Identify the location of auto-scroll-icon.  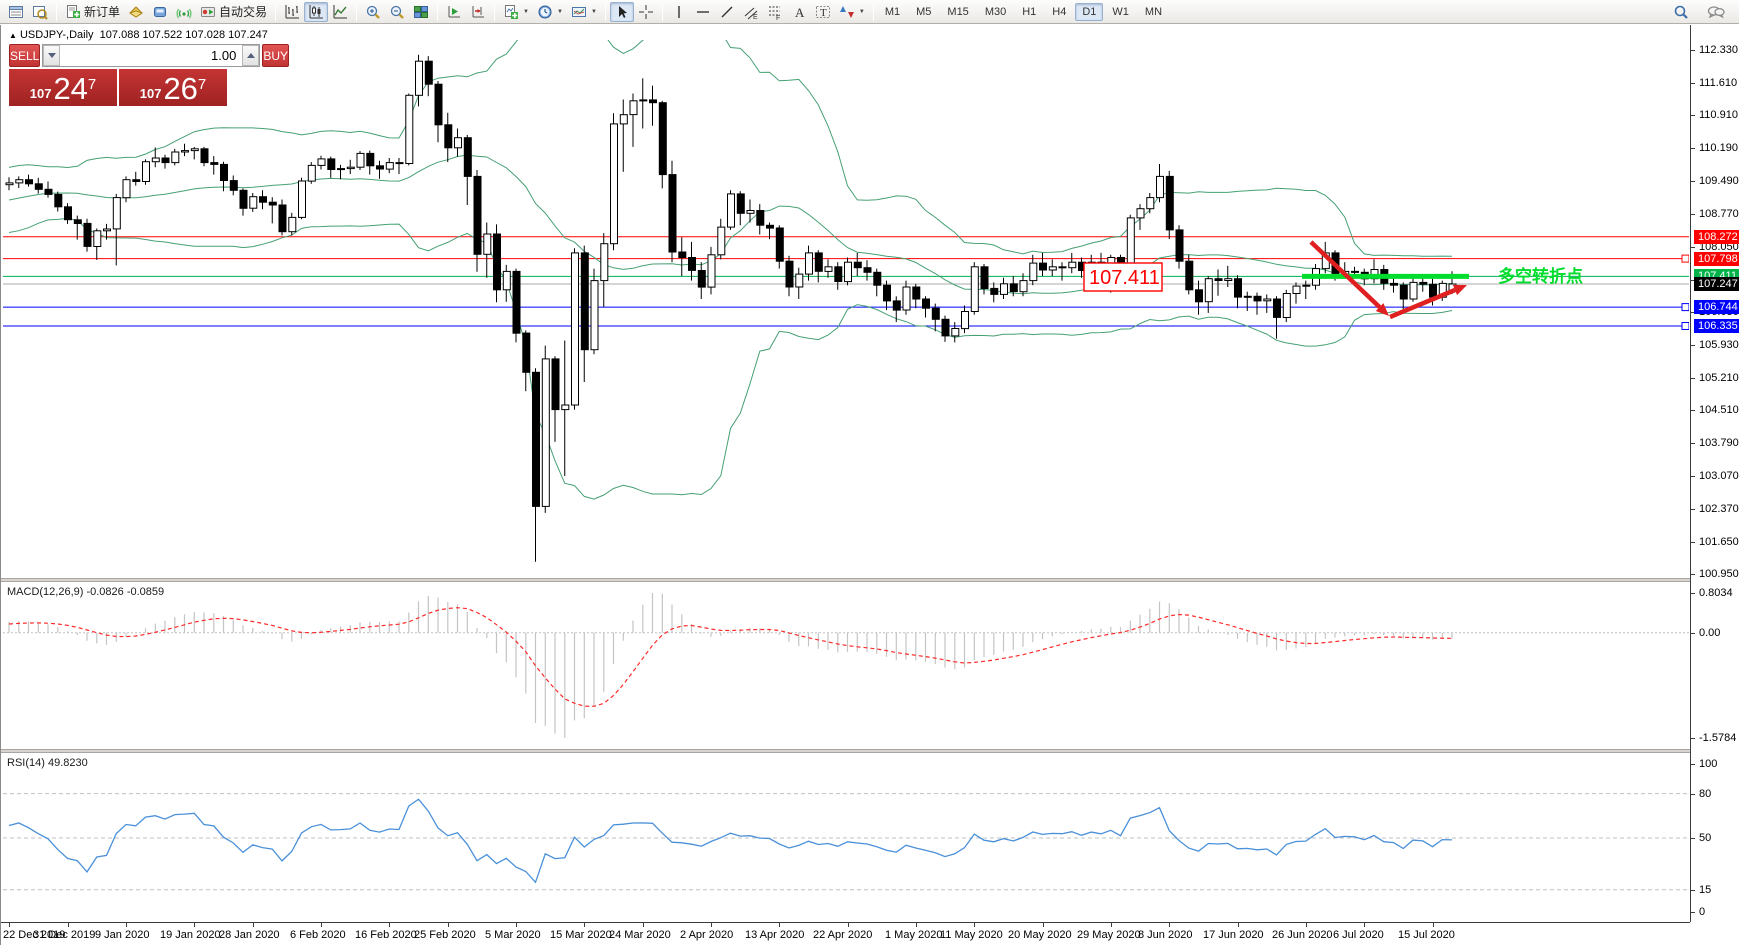
(454, 12).